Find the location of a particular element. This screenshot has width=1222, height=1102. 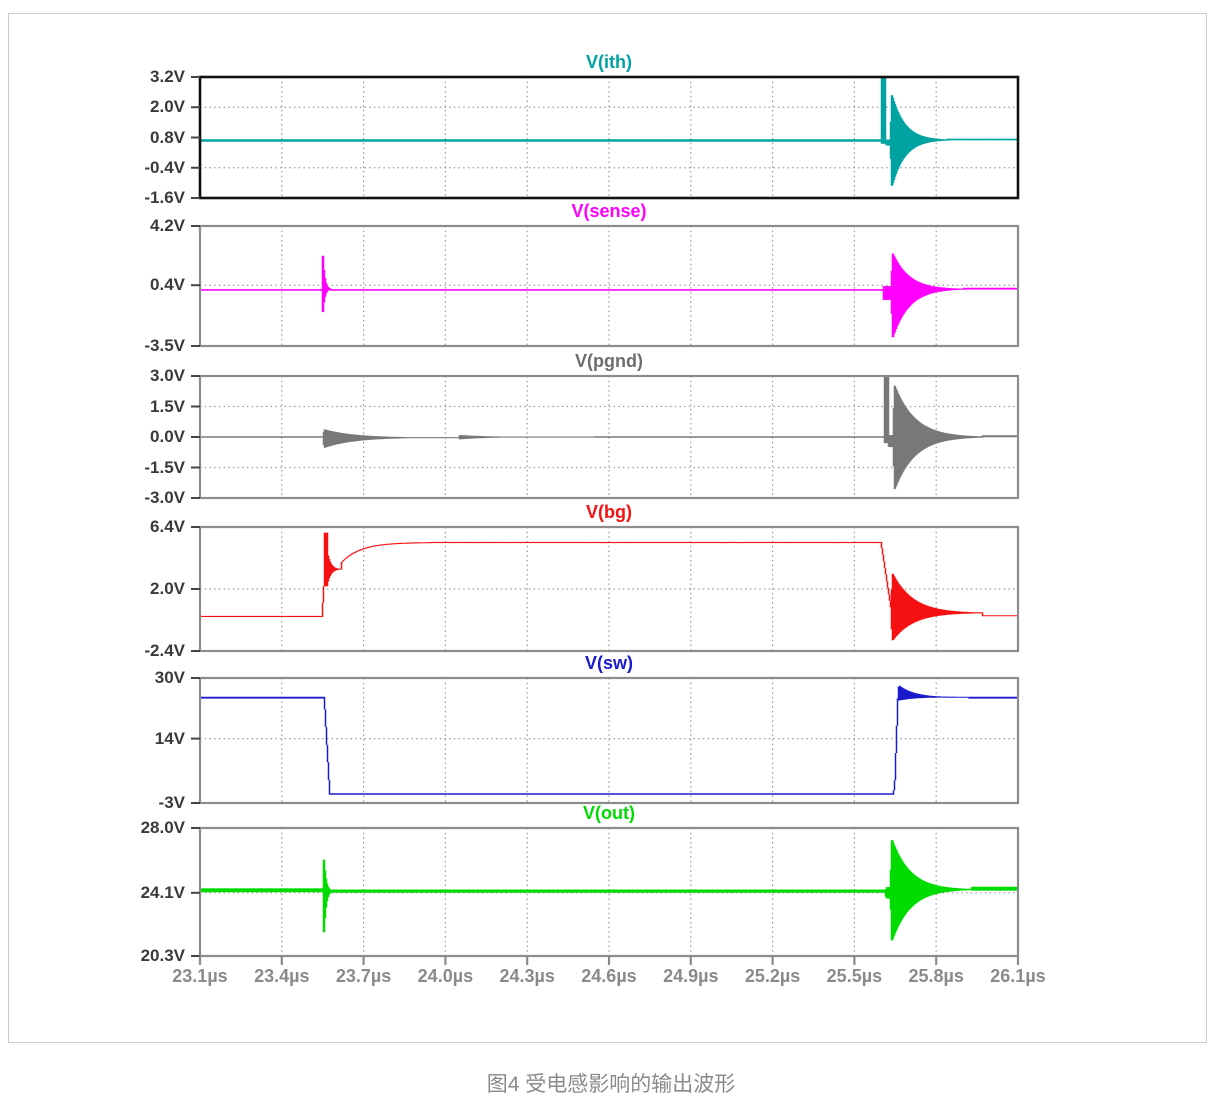

x-axis-label-3: 24.0µs is located at coordinates (445, 976).